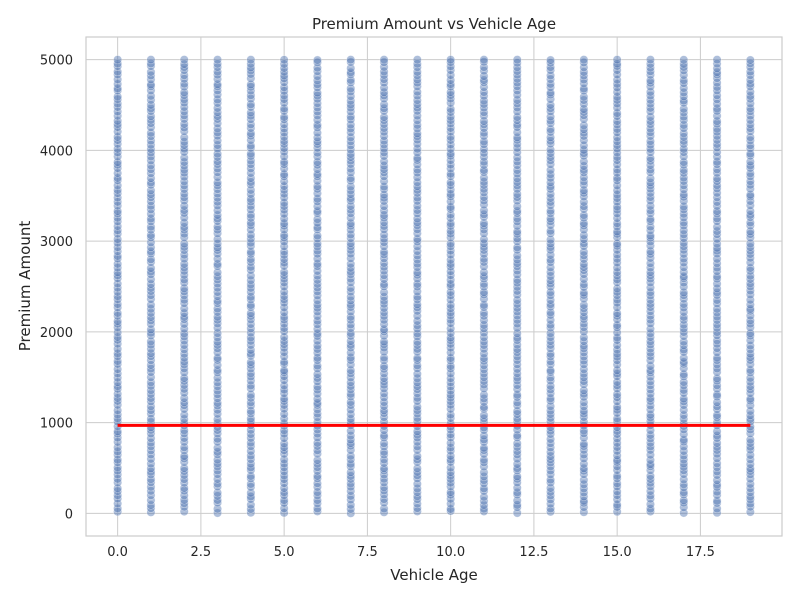 The height and width of the screenshot is (600, 800). Describe the element at coordinates (56, 151) in the screenshot. I see `y-tick-label: 4000` at that location.